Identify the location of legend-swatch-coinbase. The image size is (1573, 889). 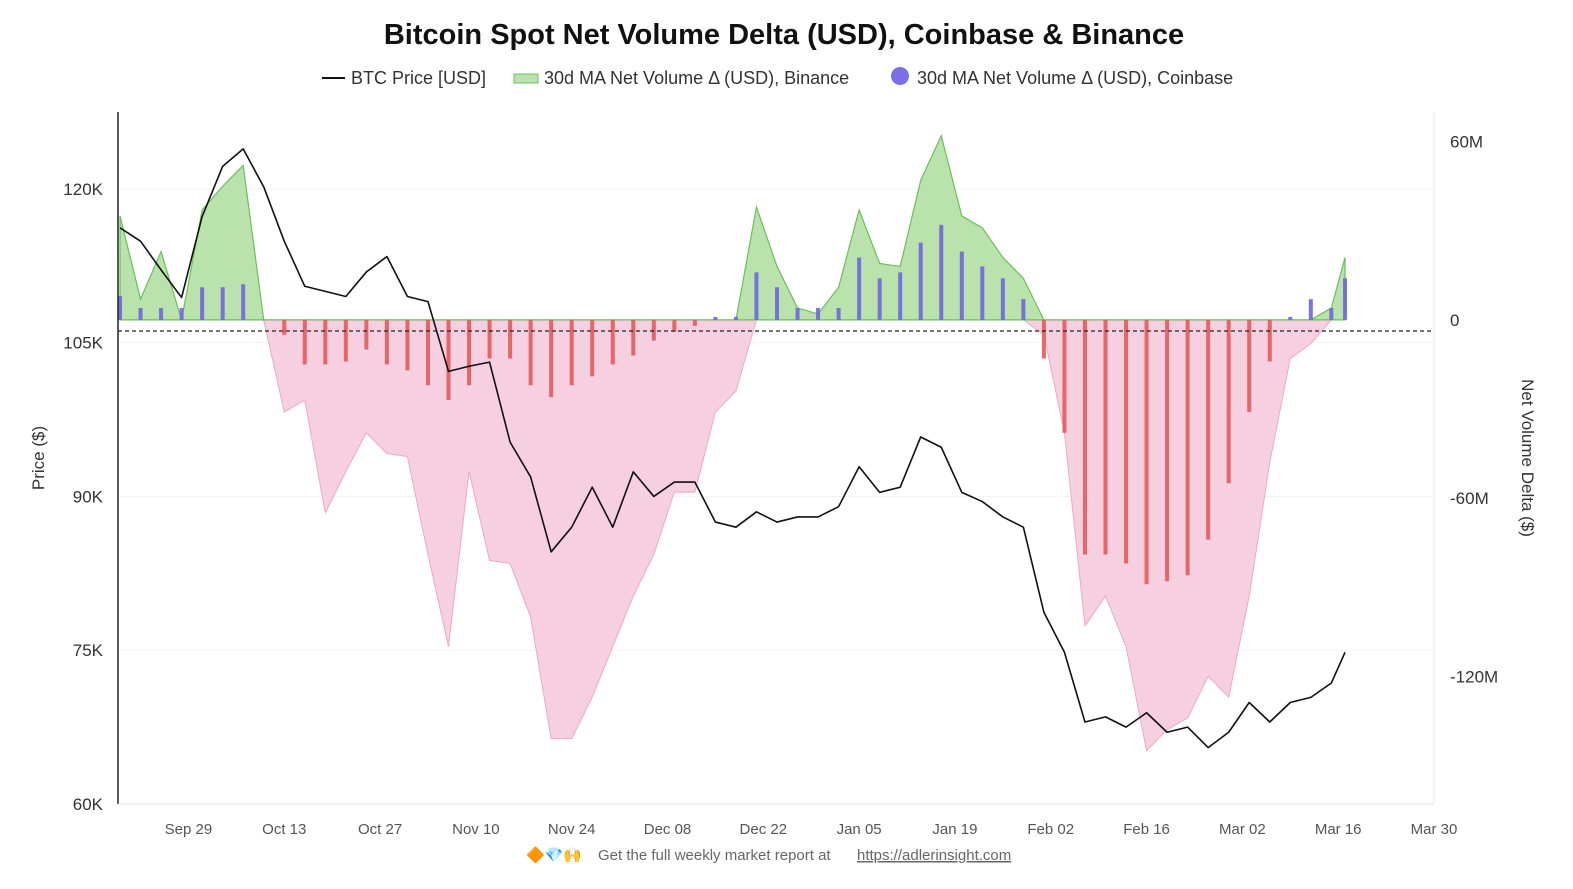
(900, 76).